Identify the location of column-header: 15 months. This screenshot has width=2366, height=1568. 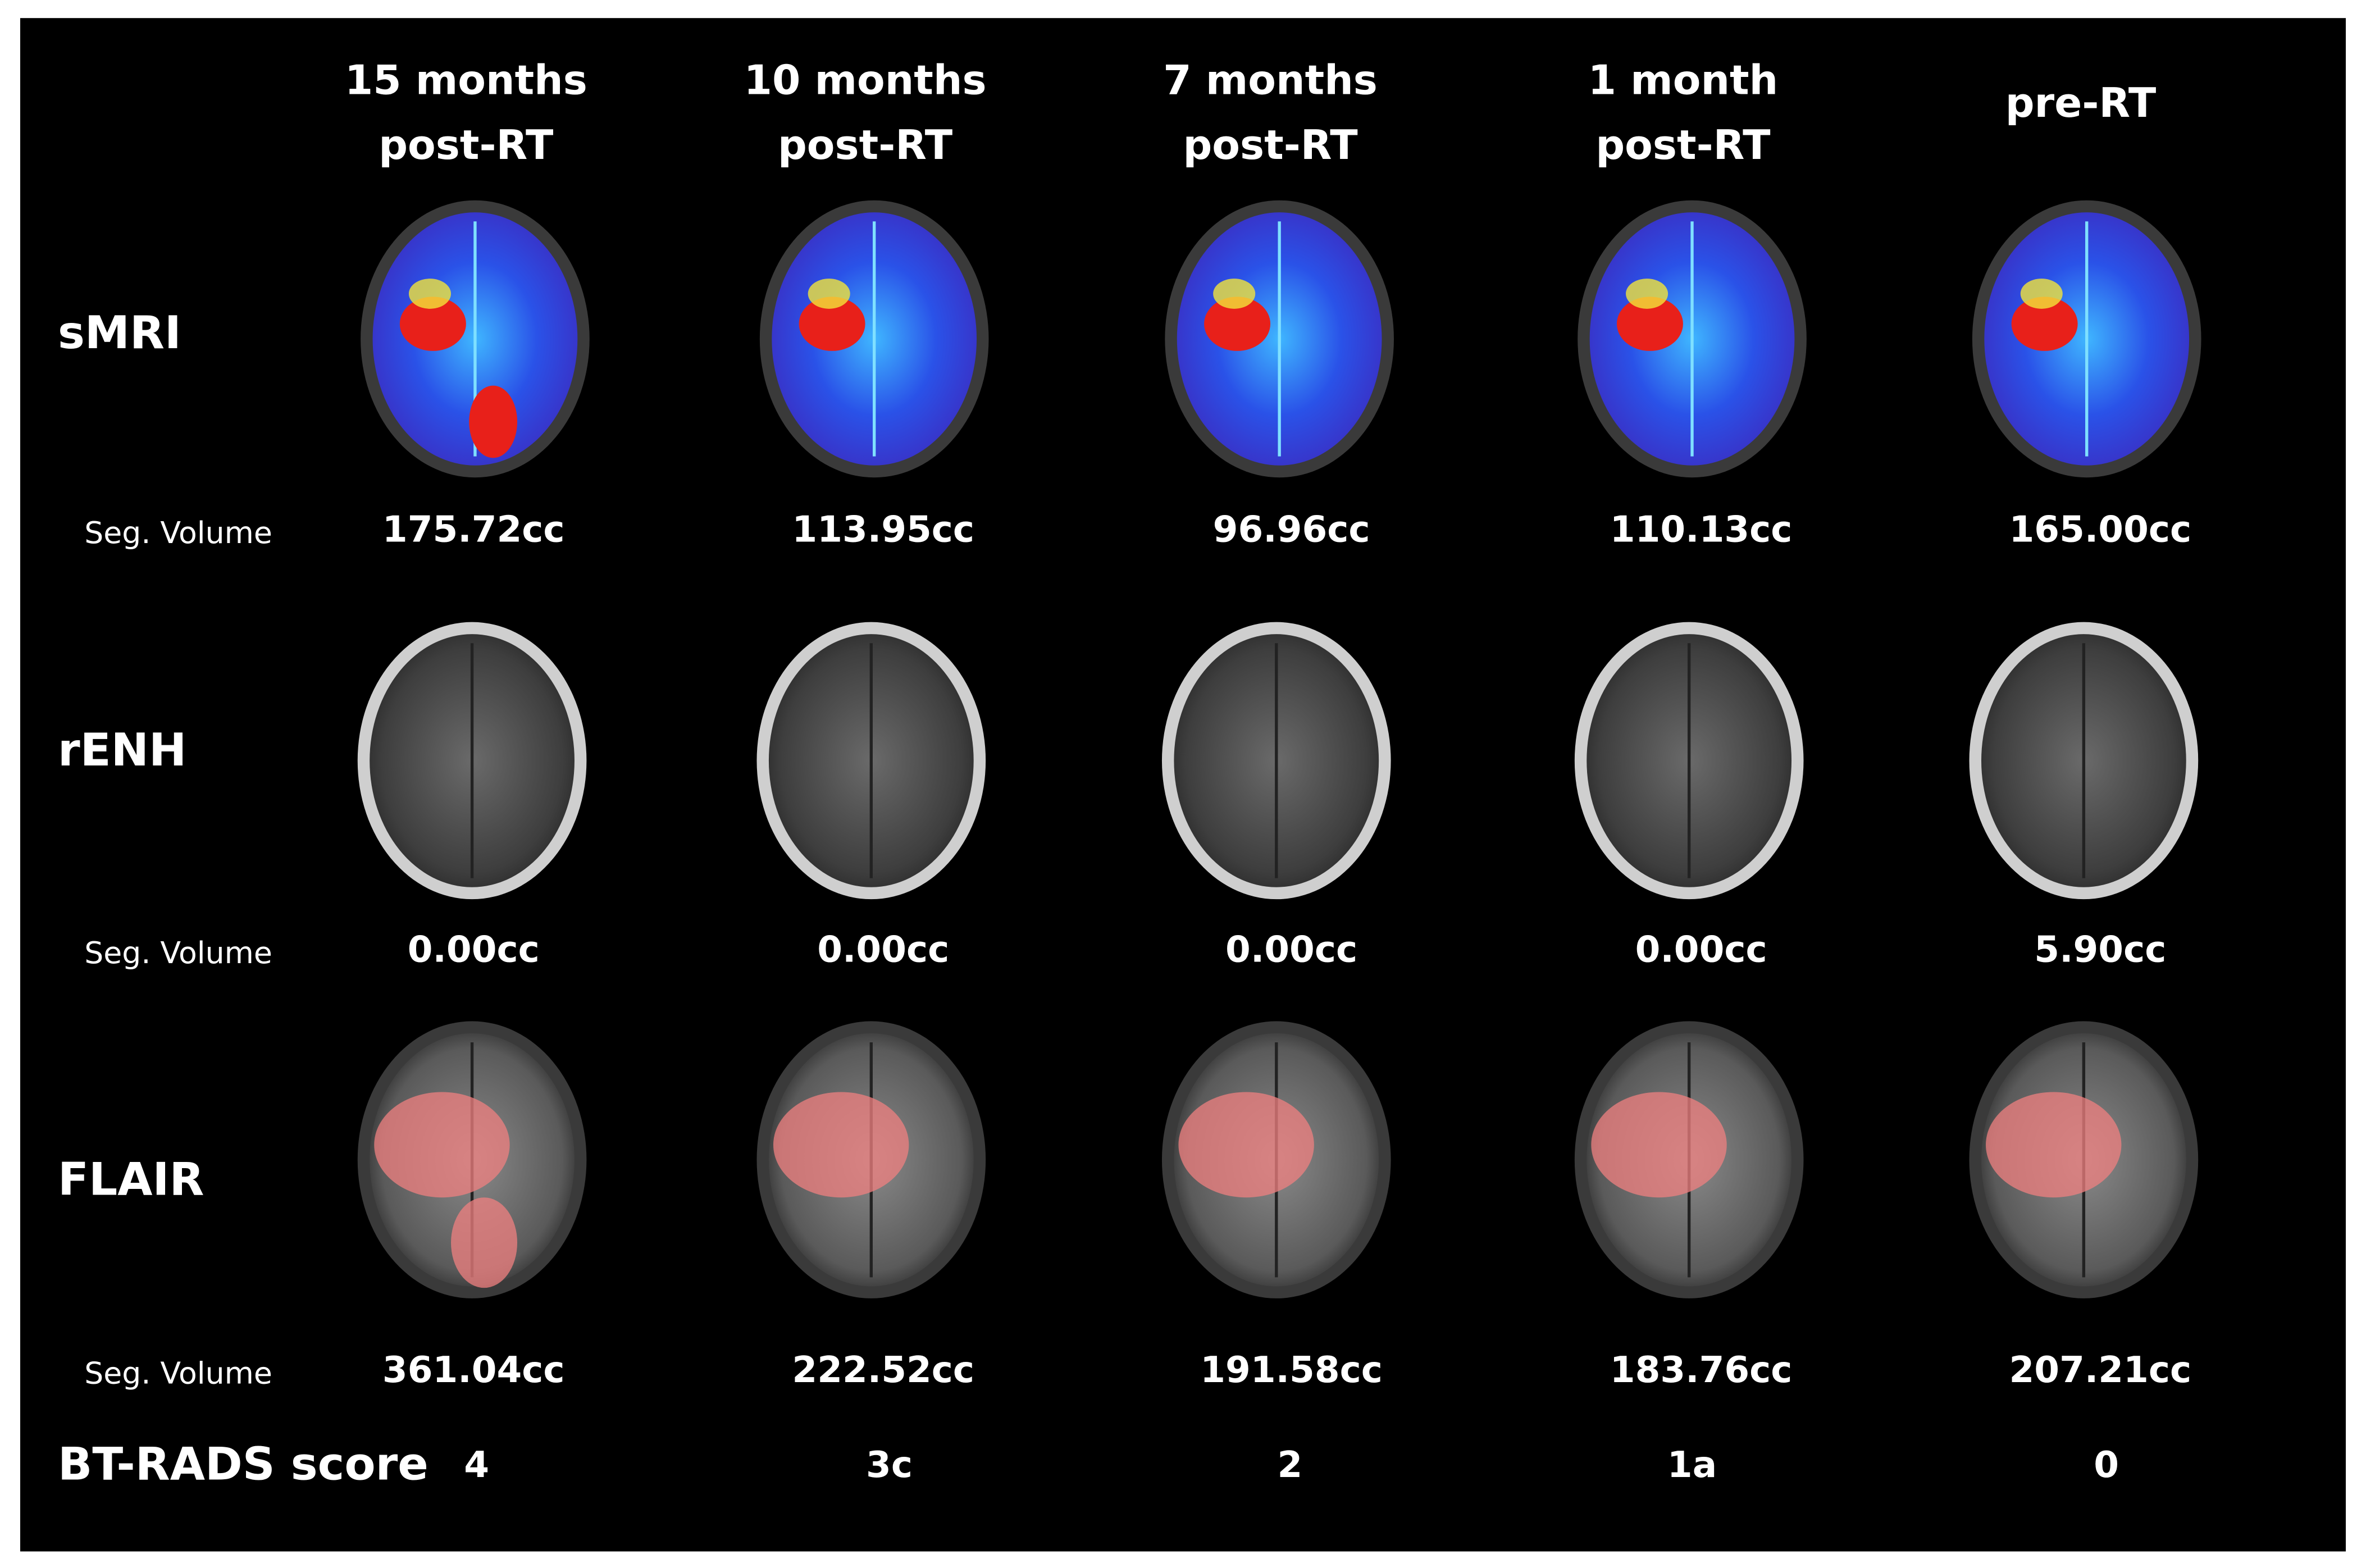
(466, 80).